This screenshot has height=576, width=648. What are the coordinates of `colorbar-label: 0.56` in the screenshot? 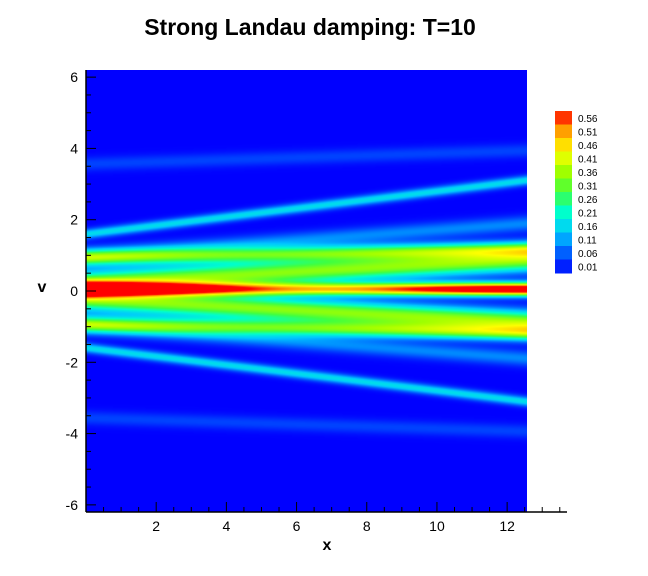 It's located at (588, 119).